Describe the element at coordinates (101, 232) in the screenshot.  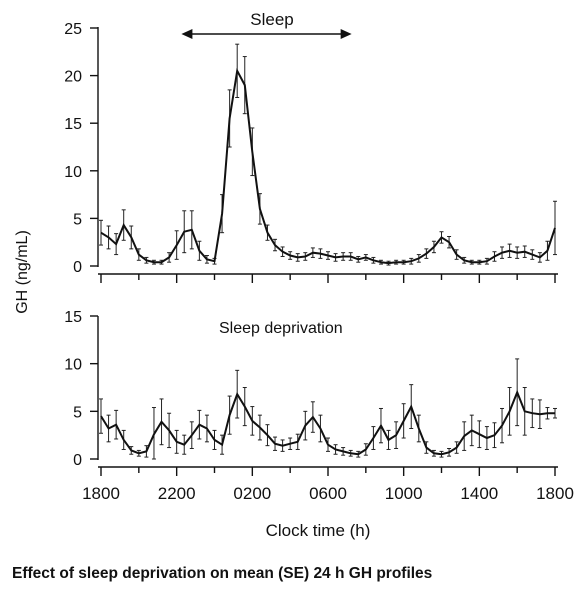
I see `error-bar` at that location.